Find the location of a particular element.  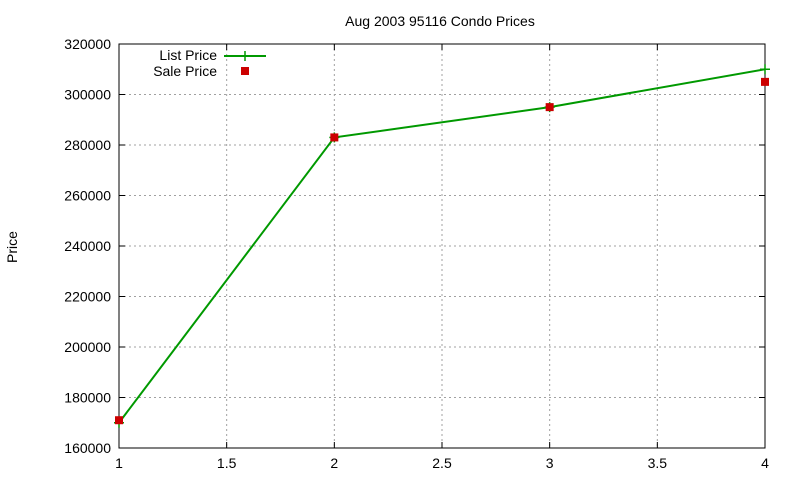

y-tick-label: 220000 is located at coordinates (87, 297).